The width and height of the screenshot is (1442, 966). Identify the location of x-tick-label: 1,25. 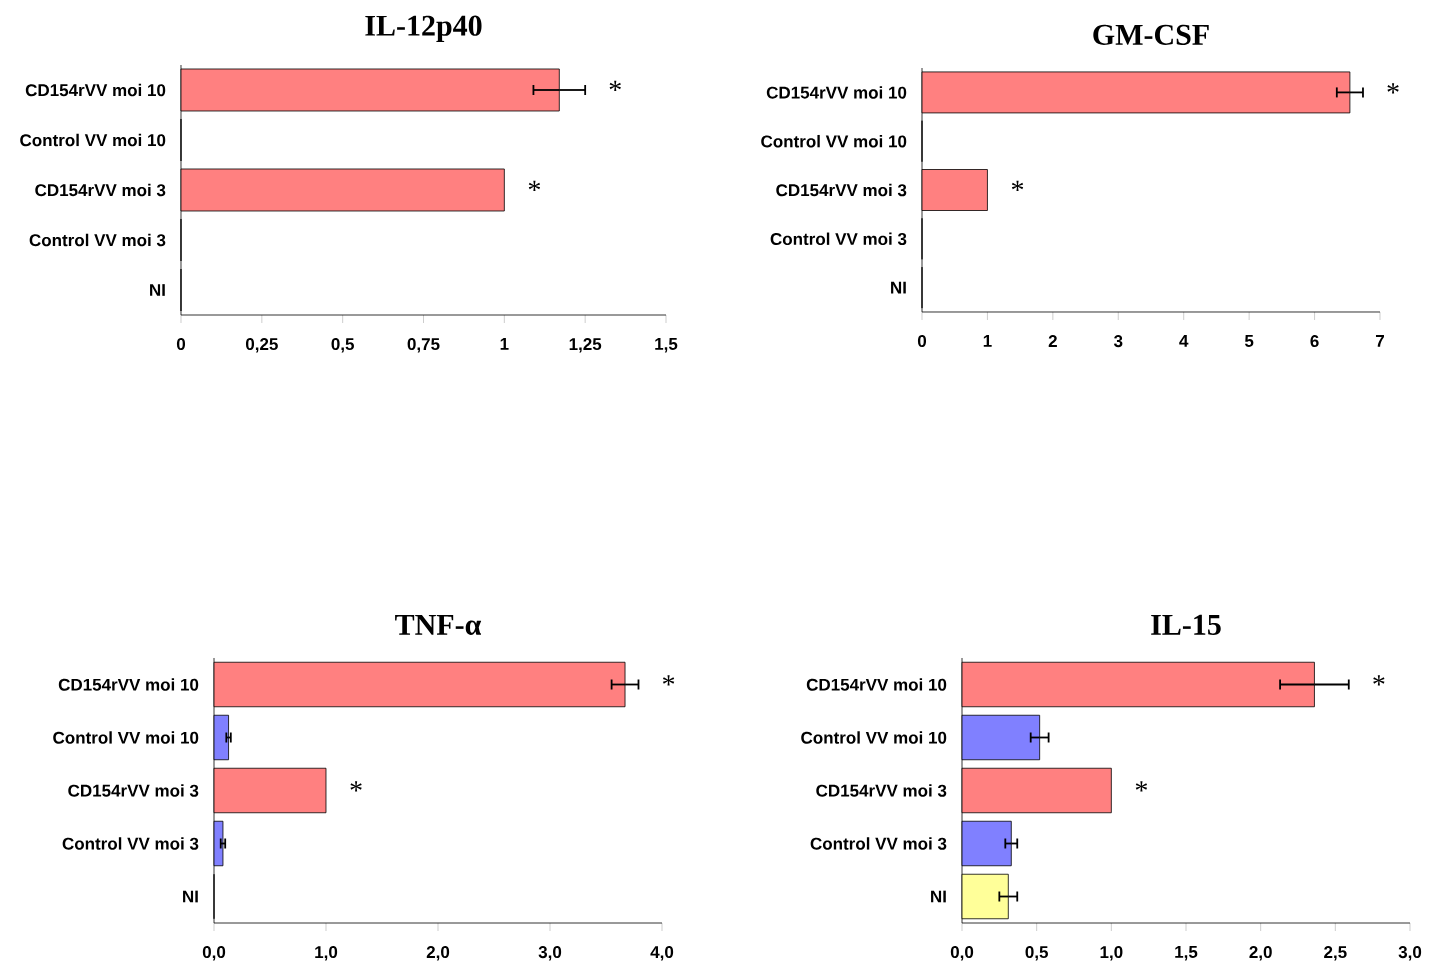
(585, 345).